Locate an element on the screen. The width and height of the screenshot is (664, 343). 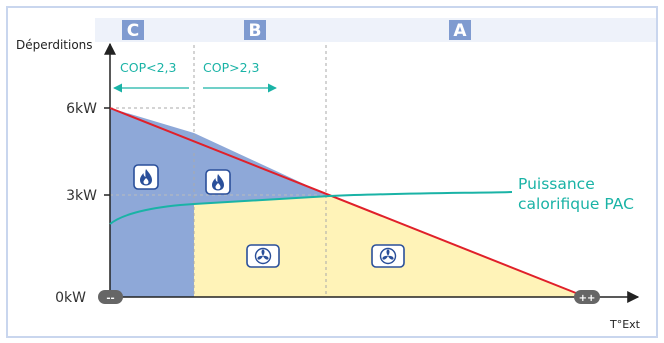
zone-letters: C B A is located at coordinates (296, 30).